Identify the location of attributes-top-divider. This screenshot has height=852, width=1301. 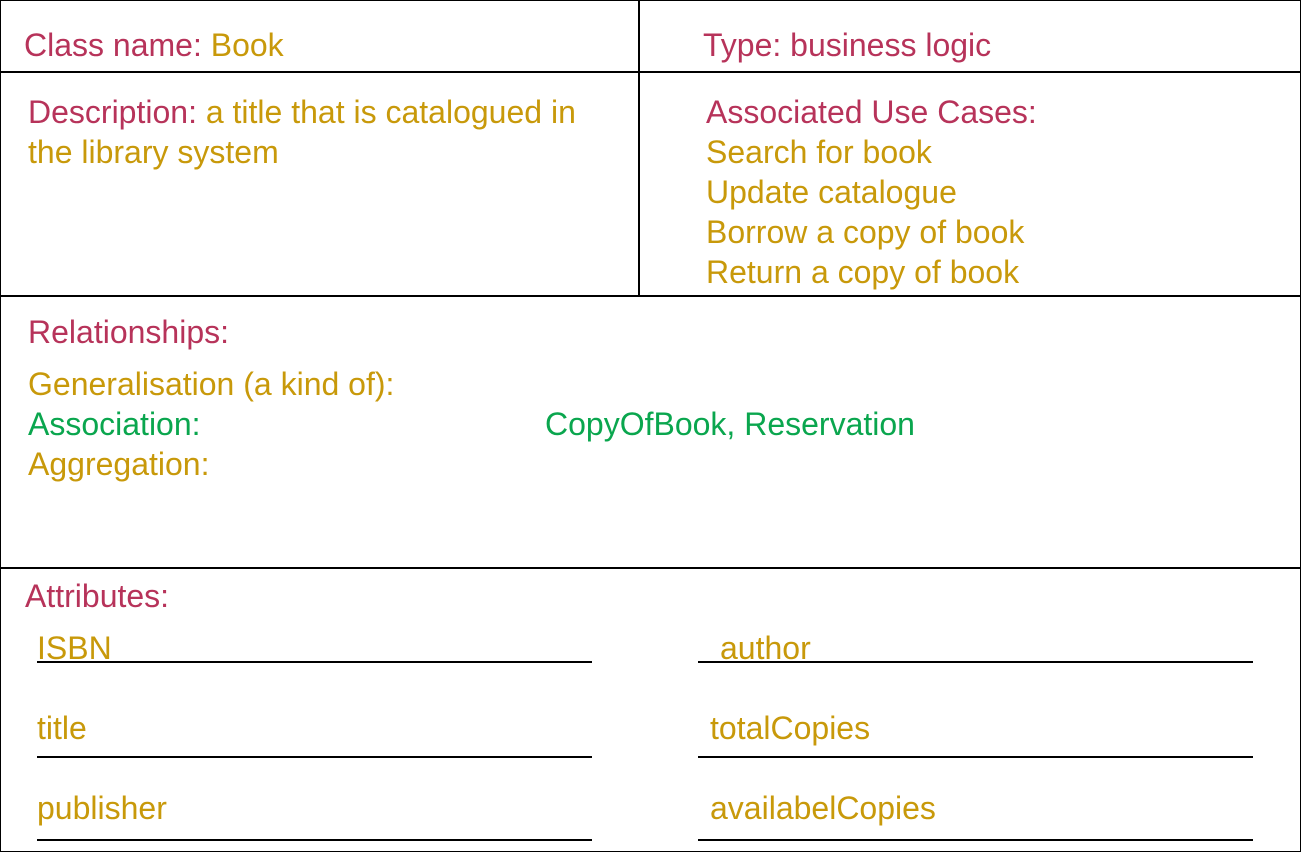
(650, 568).